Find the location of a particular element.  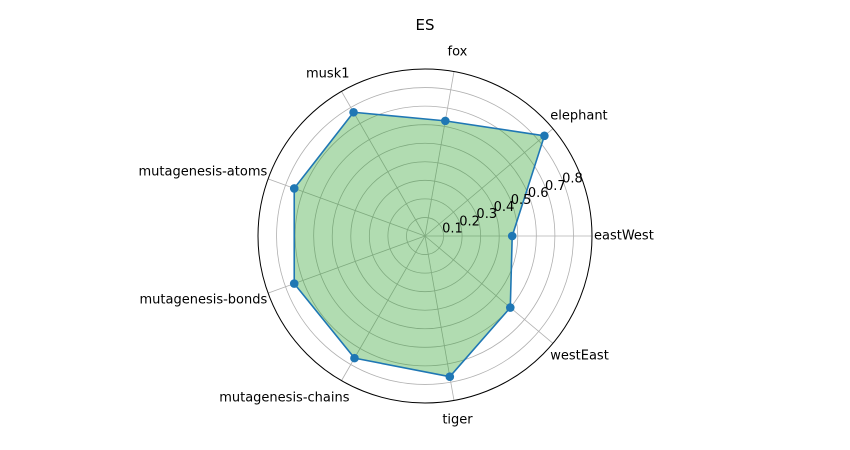

data-point-elephant is located at coordinates (544, 136).